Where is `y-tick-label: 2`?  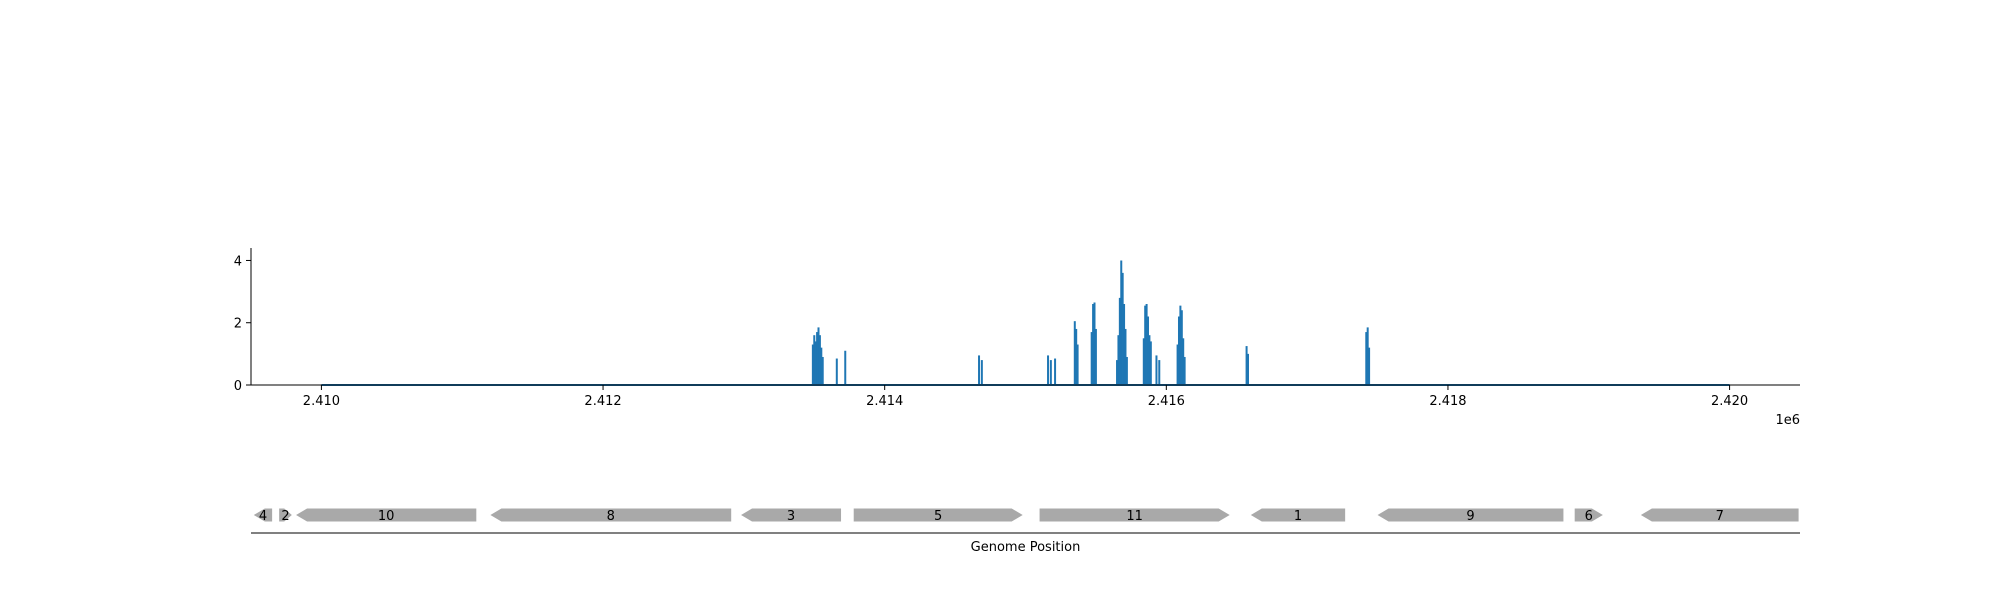
y-tick-label: 2 is located at coordinates (238, 324).